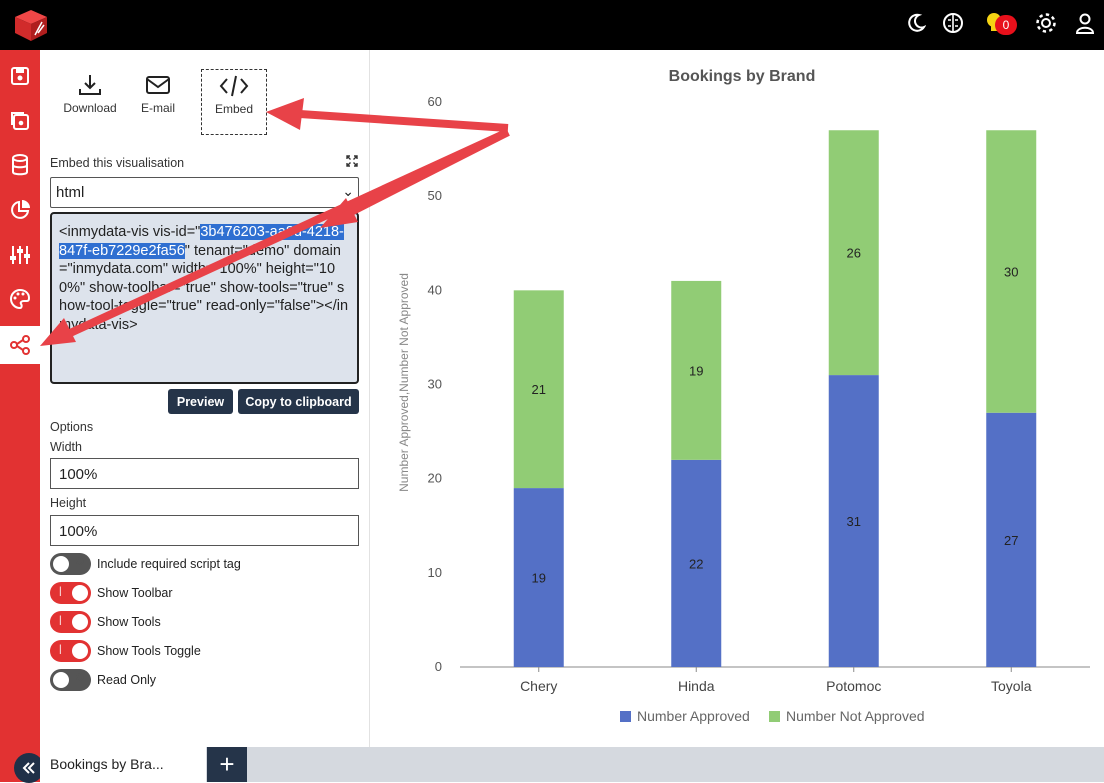 This screenshot has height=783, width=1104. I want to click on email-button: E-mail, so click(158, 104).